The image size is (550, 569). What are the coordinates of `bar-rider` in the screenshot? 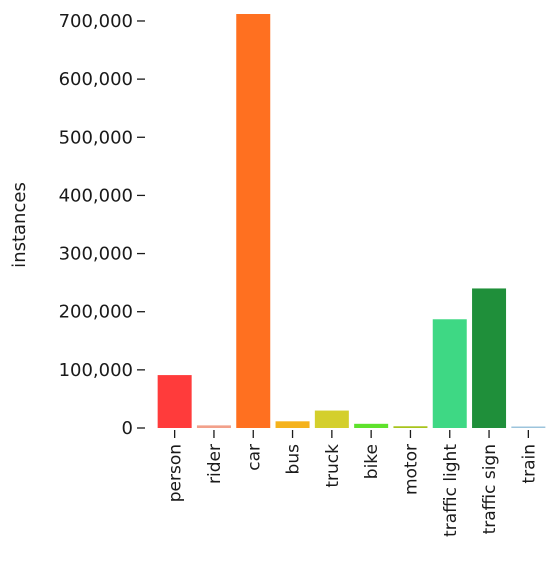 It's located at (213, 426).